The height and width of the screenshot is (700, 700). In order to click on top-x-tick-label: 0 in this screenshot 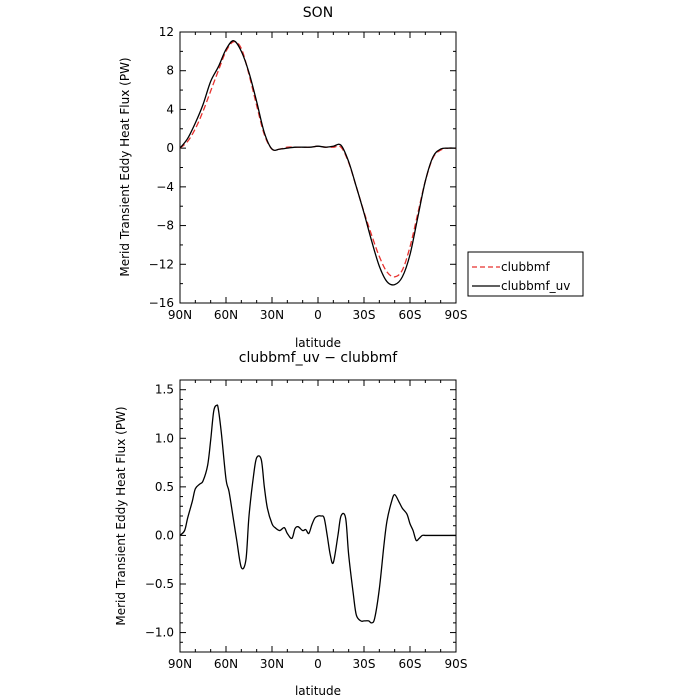, I will do `click(318, 315)`.